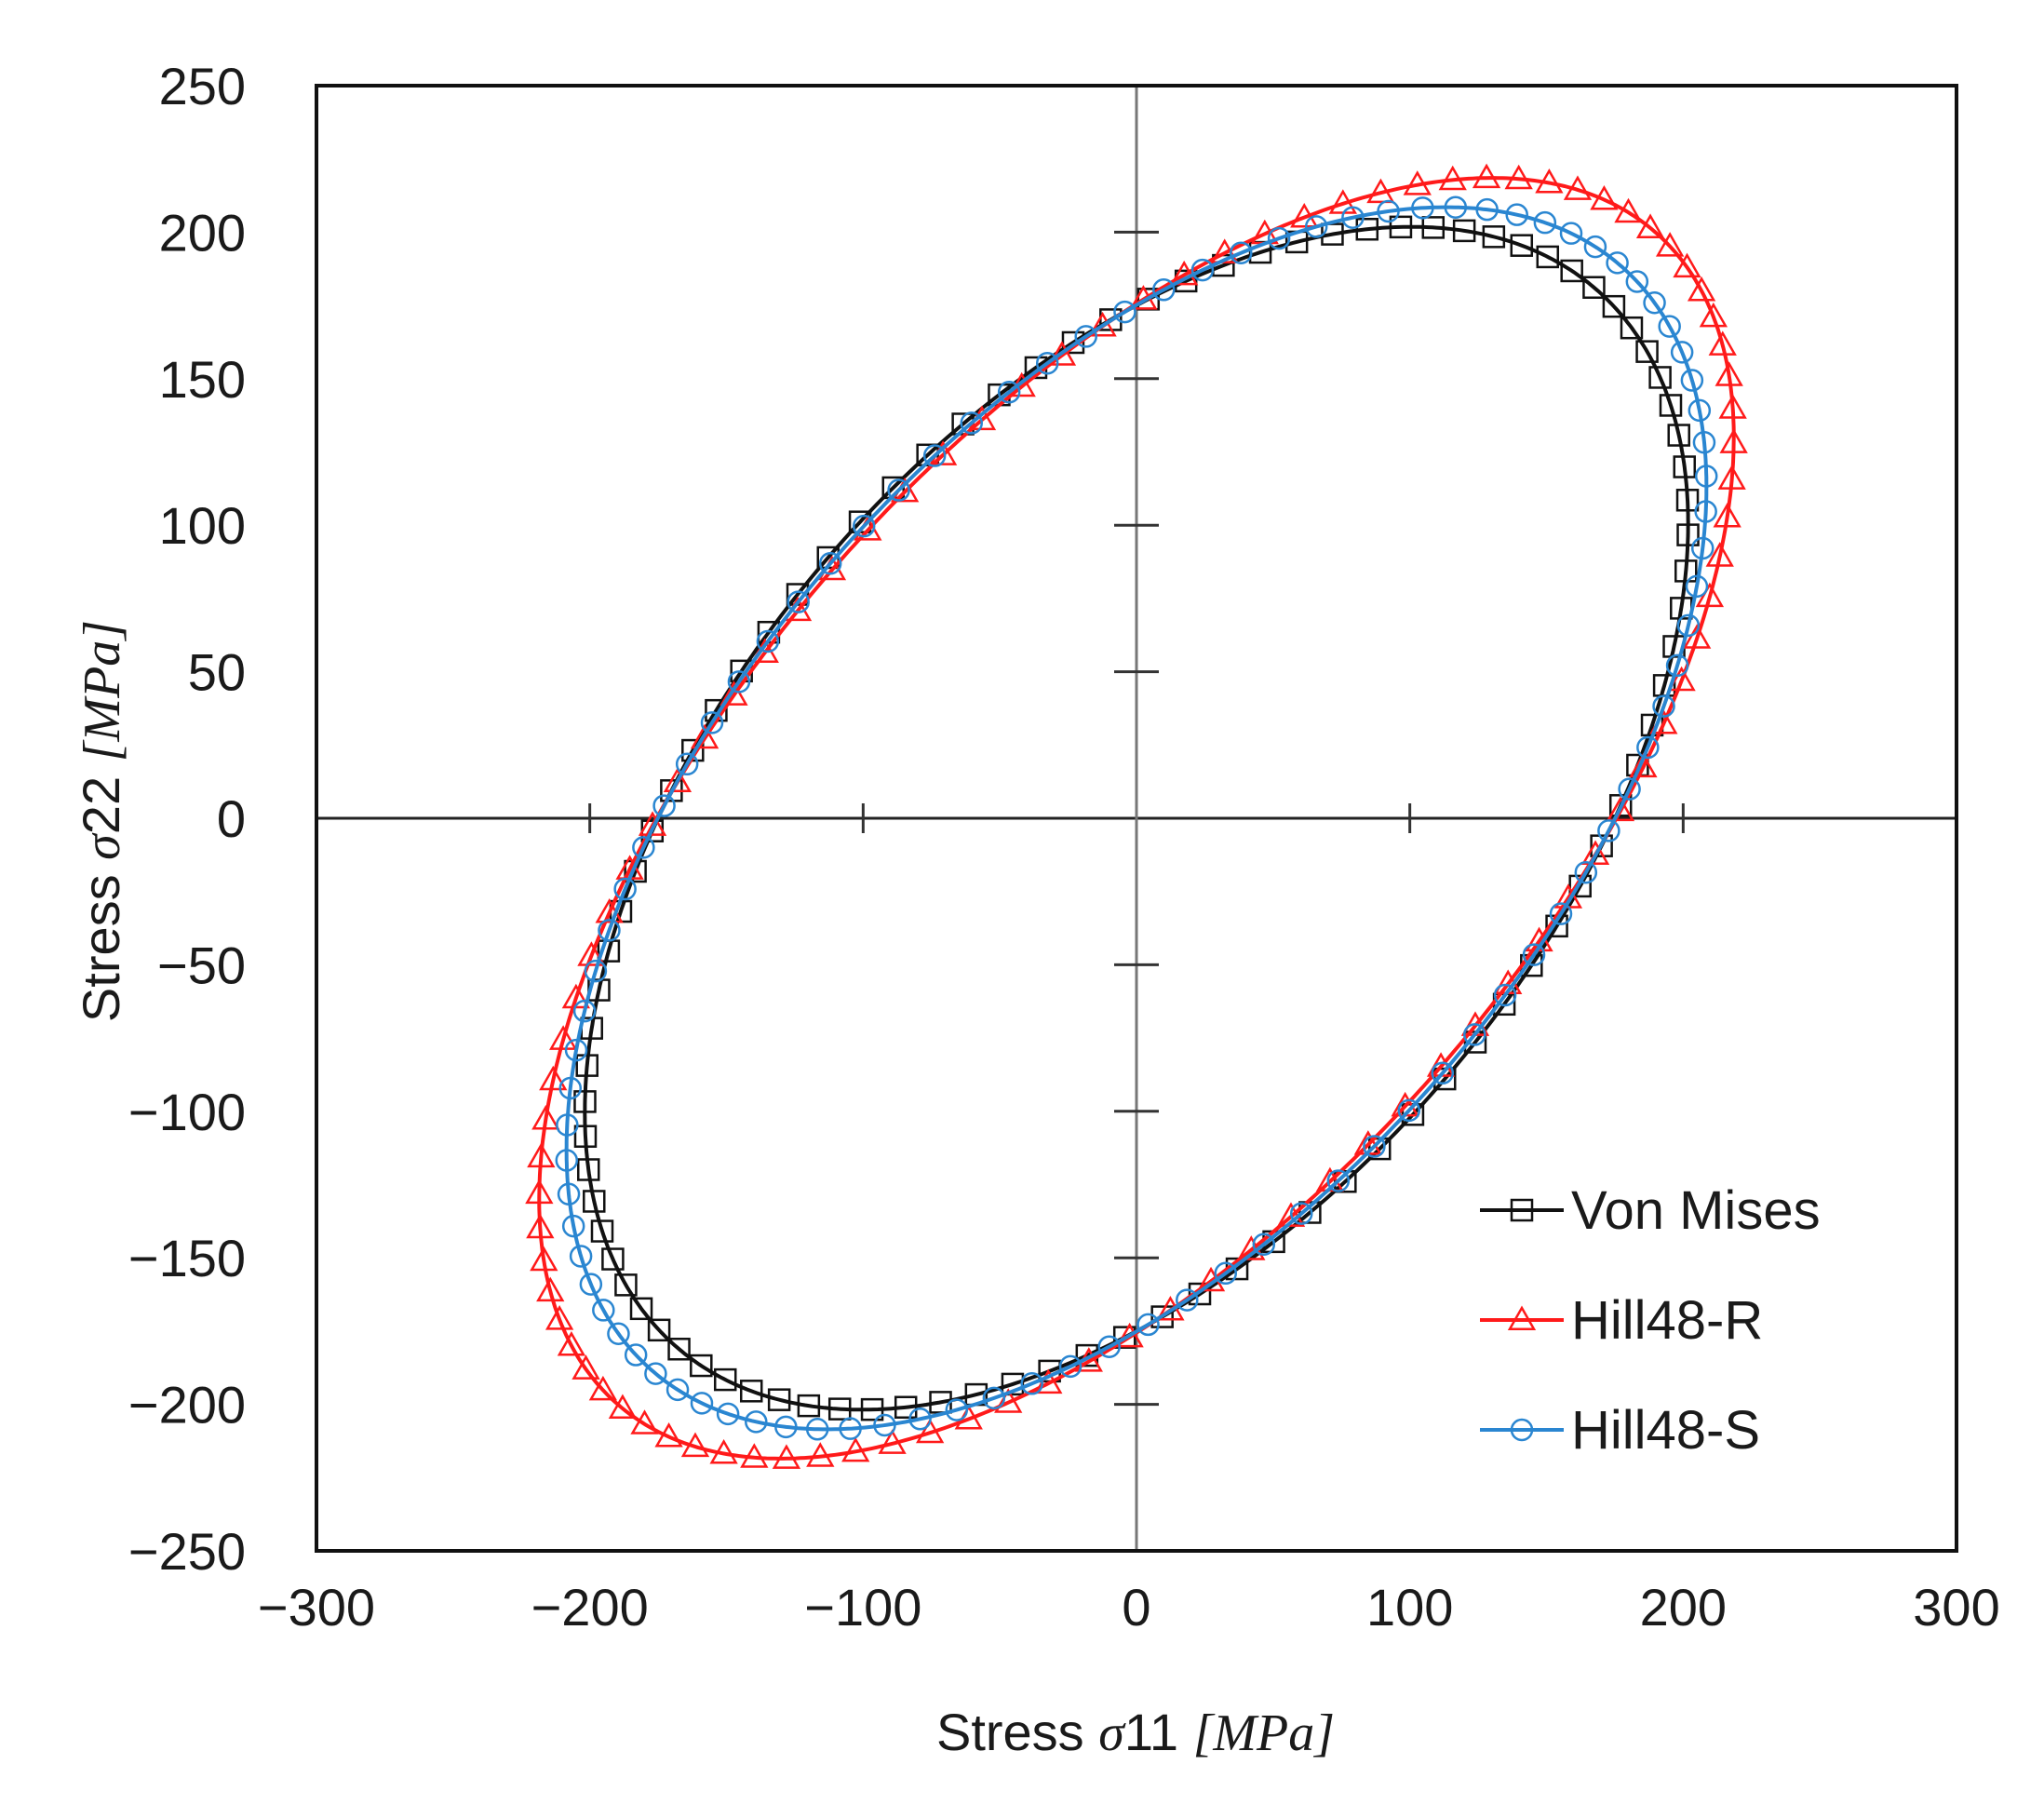 The width and height of the screenshot is (2044, 1805). I want to click on x-tick-label: 300, so click(1956, 1608).